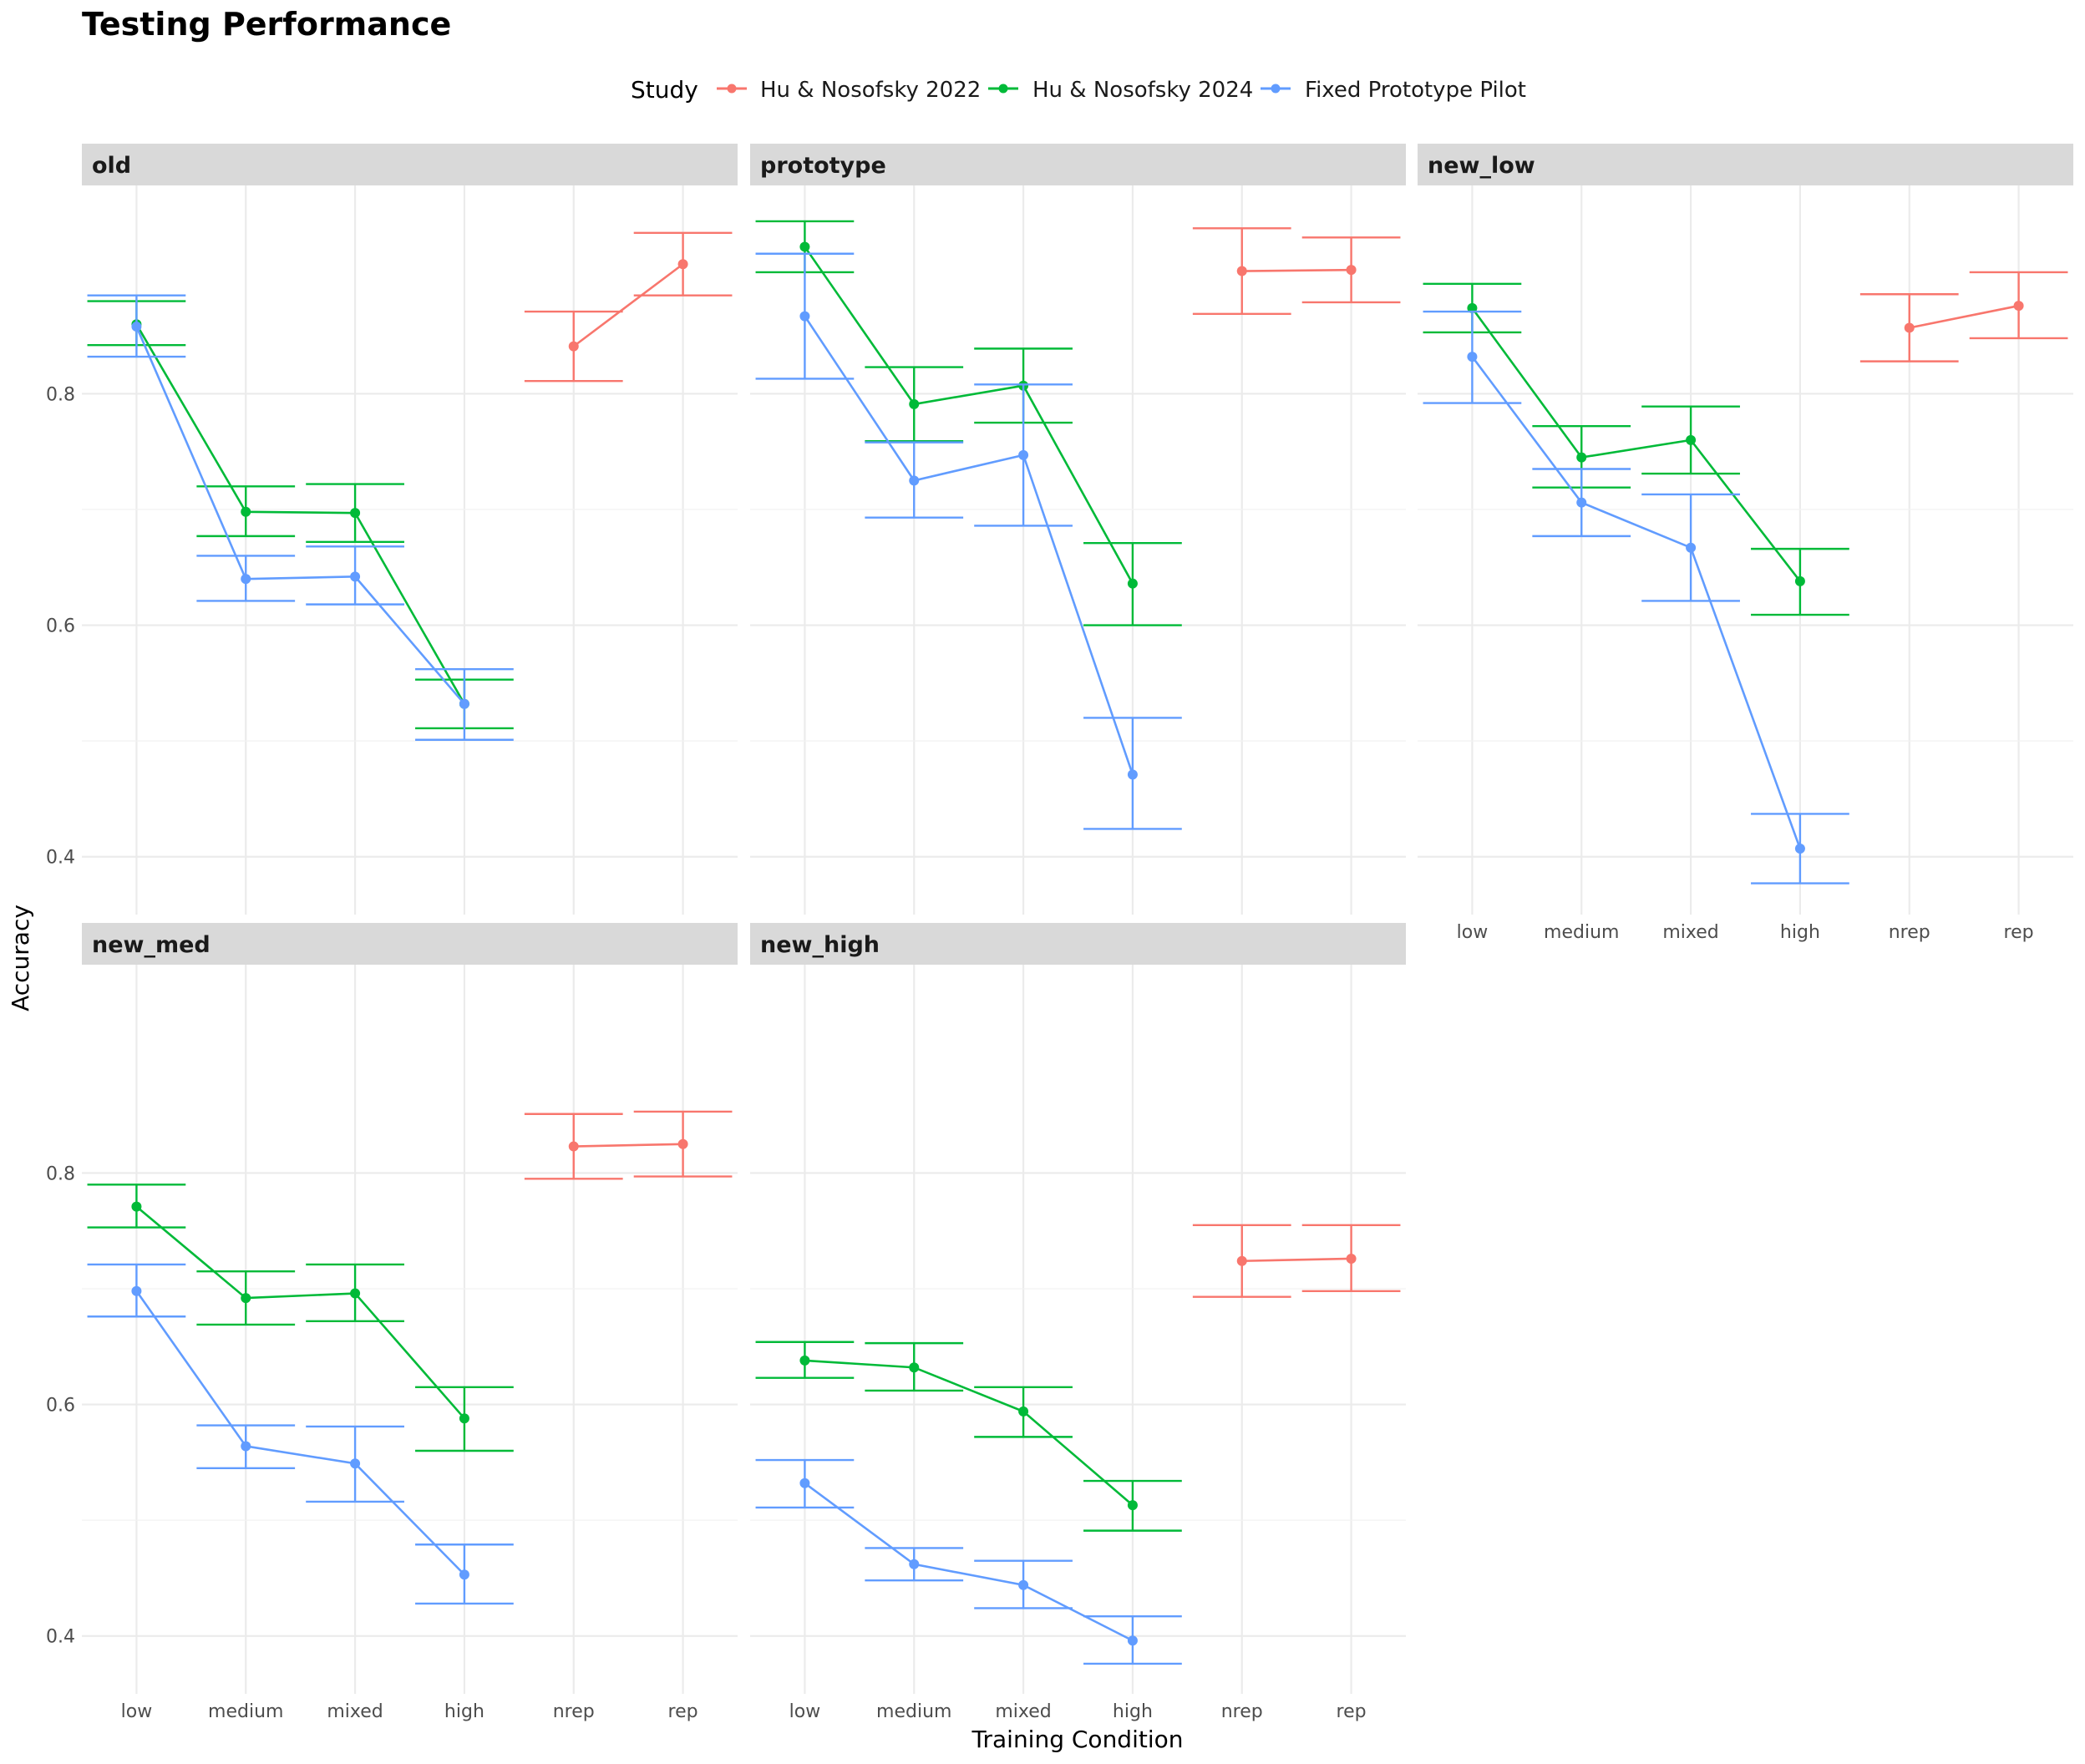 The image size is (2085, 1764). What do you see at coordinates (20, 958) in the screenshot?
I see `y-axis-title: Accuracy` at bounding box center [20, 958].